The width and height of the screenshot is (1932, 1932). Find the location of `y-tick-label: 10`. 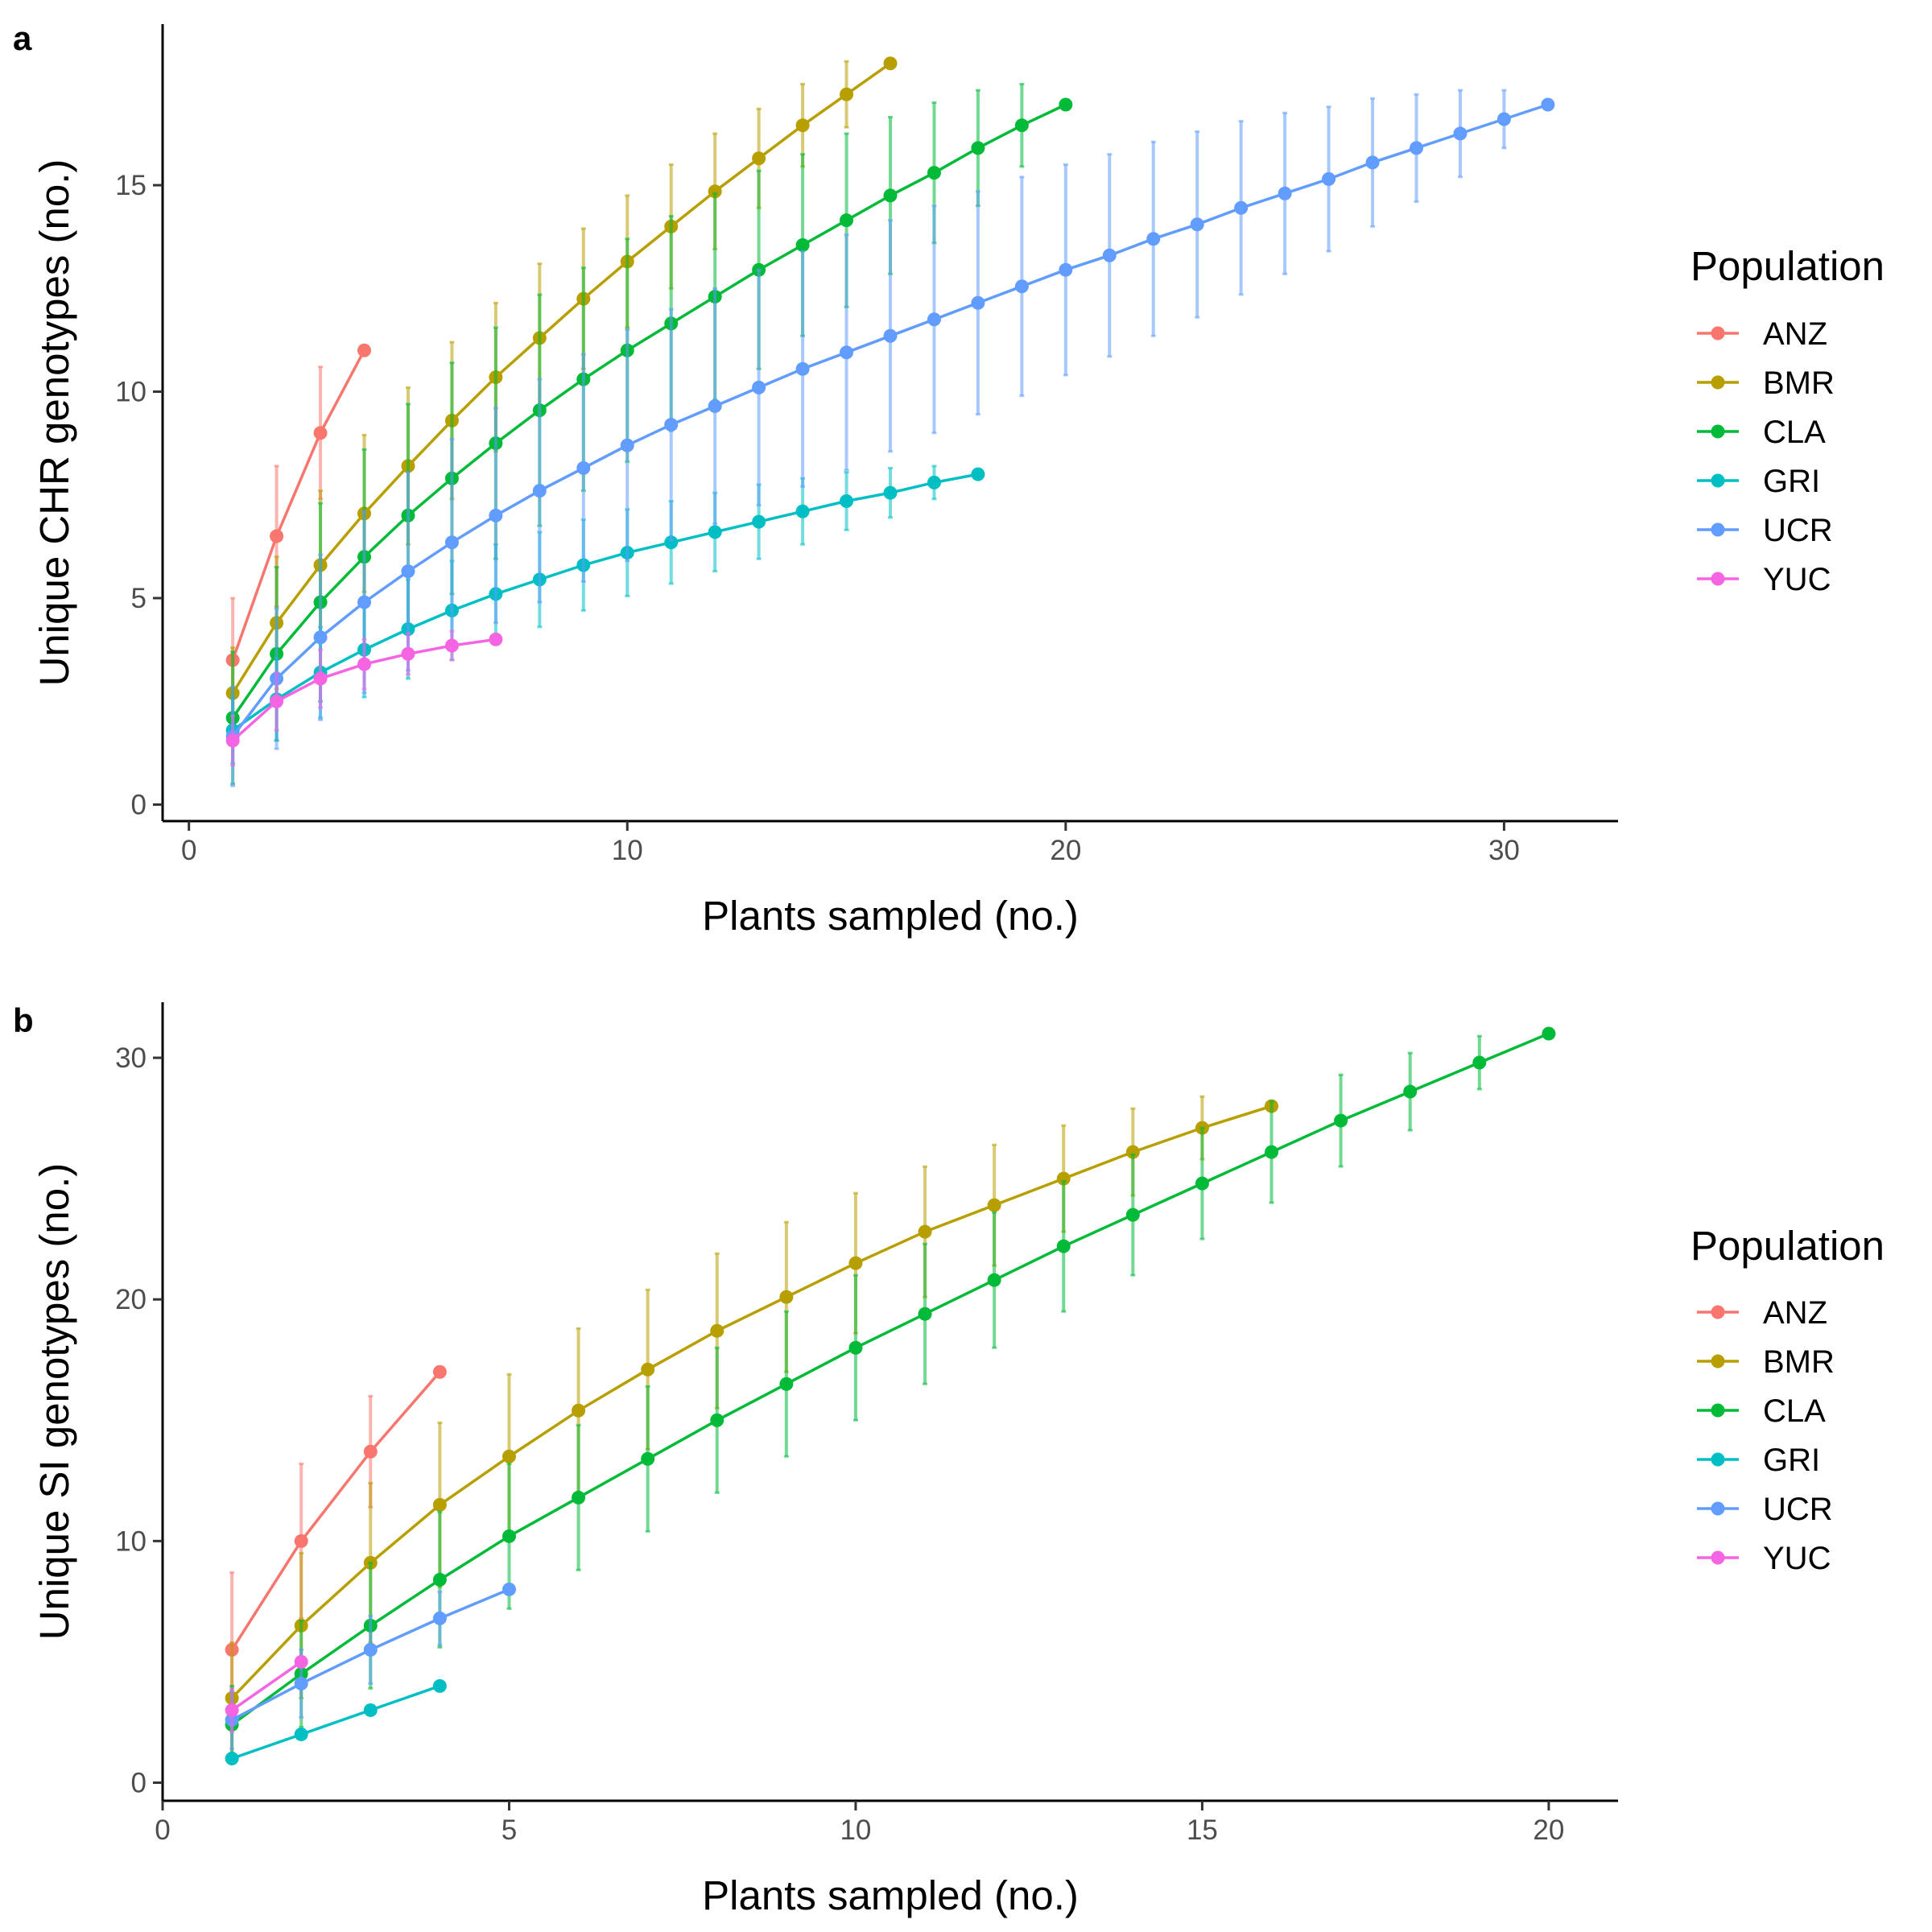

y-tick-label: 10 is located at coordinates (131, 1541).